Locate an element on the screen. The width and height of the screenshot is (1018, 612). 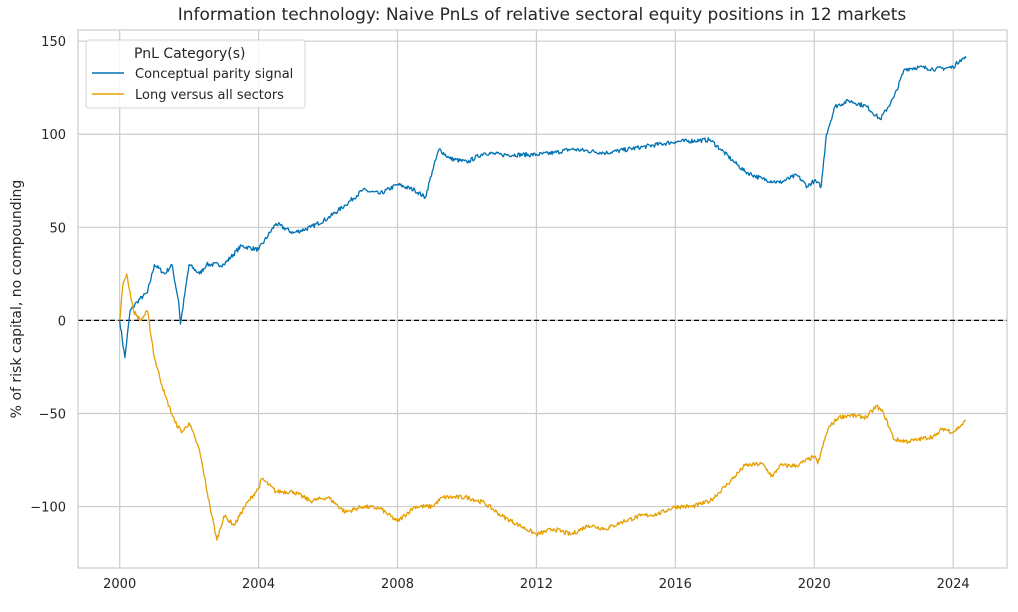
x-tick-label: 2008 is located at coordinates (397, 584).